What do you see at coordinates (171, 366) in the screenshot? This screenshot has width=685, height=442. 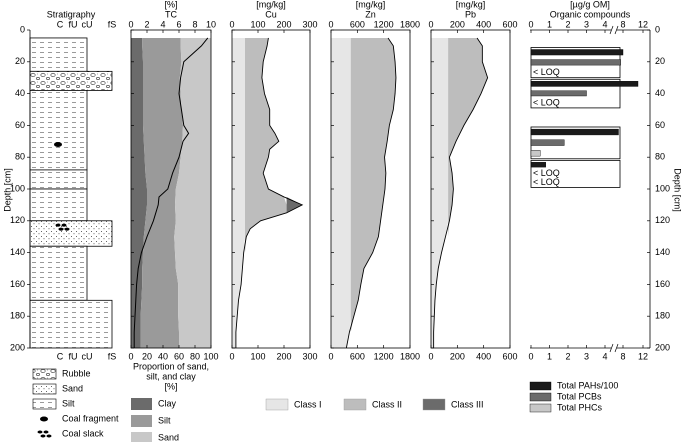 I see `x-axis-label: Proportion of sand,` at bounding box center [171, 366].